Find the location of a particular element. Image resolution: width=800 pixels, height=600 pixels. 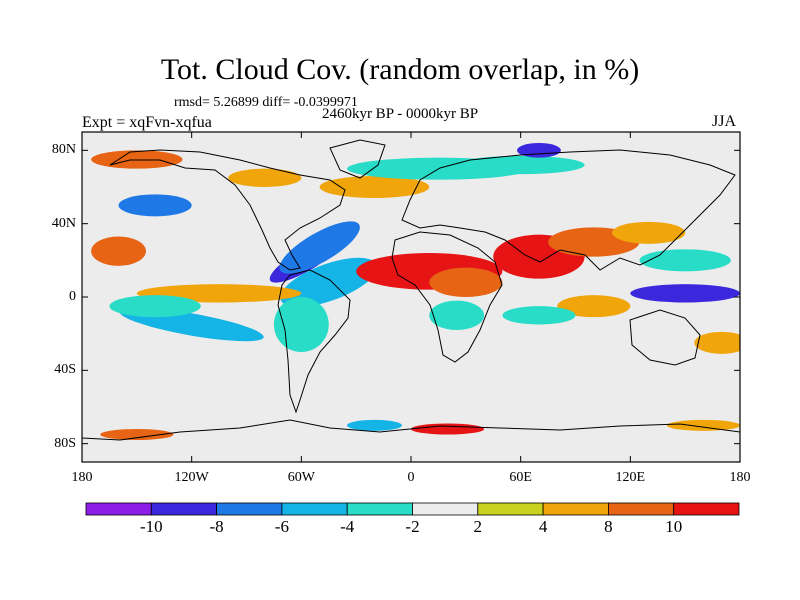

colorbar-label: 10 is located at coordinates (674, 526).